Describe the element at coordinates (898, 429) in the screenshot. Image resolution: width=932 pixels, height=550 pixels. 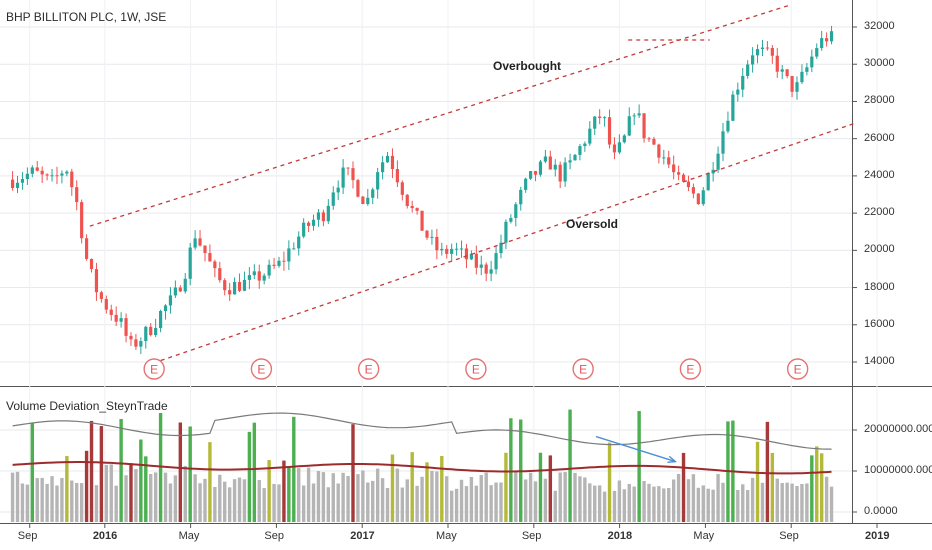
I see `volume-tick-label: 20000000.0000` at that location.